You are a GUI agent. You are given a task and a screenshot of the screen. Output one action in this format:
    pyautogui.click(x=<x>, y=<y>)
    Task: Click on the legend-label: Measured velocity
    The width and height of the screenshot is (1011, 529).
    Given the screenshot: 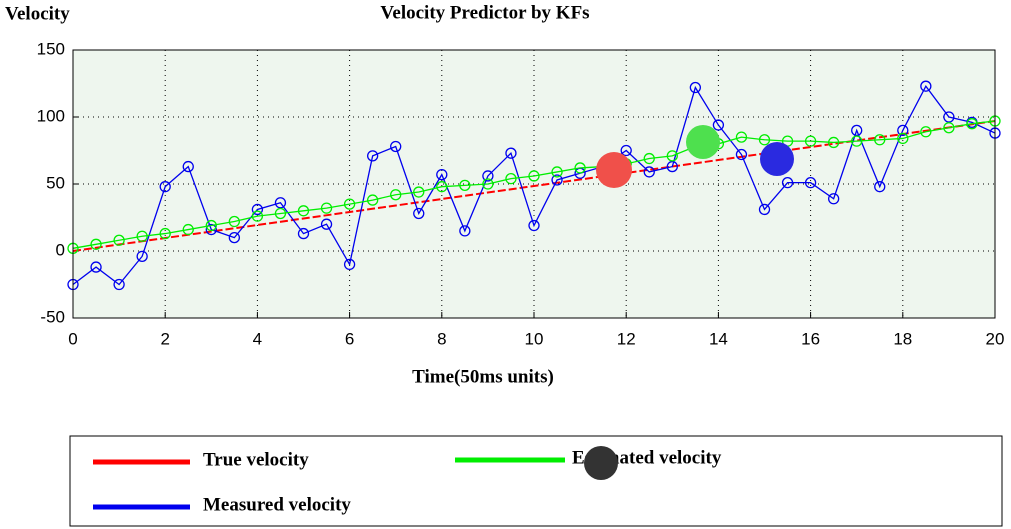 What is the action you would take?
    pyautogui.click(x=277, y=504)
    